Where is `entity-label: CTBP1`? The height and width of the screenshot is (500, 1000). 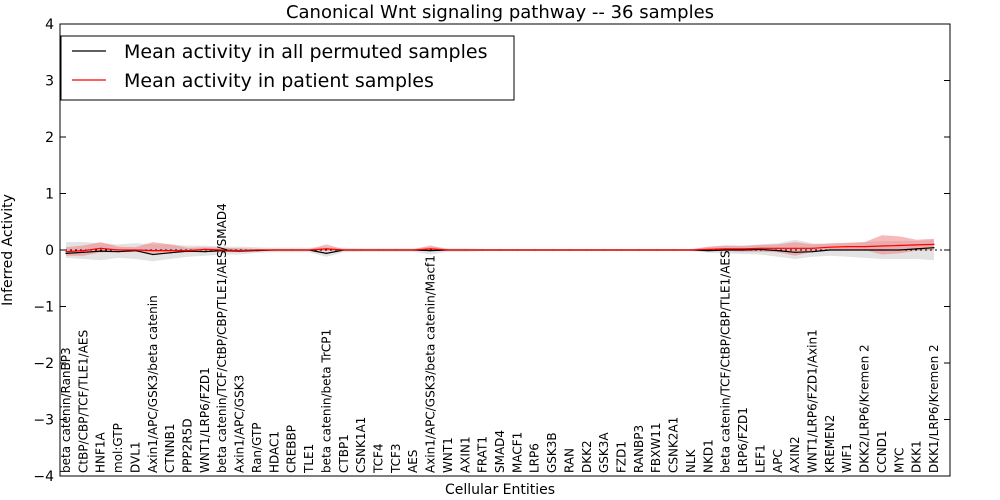
entity-label: CTBP1 is located at coordinates (344, 453).